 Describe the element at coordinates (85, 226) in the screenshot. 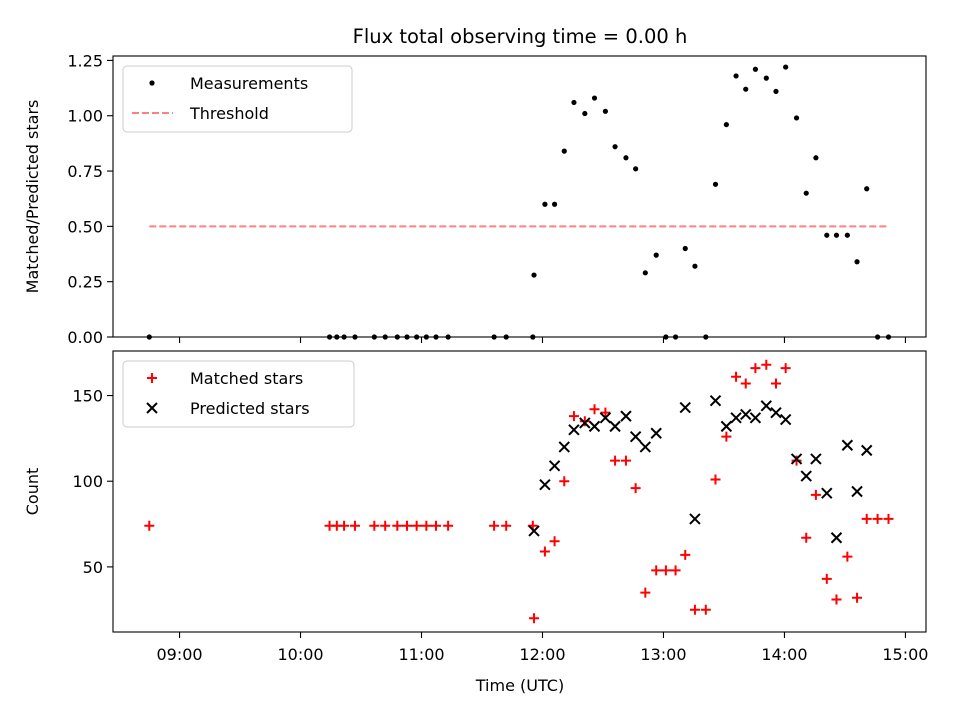

I see `y-tick-label: 0.50` at that location.